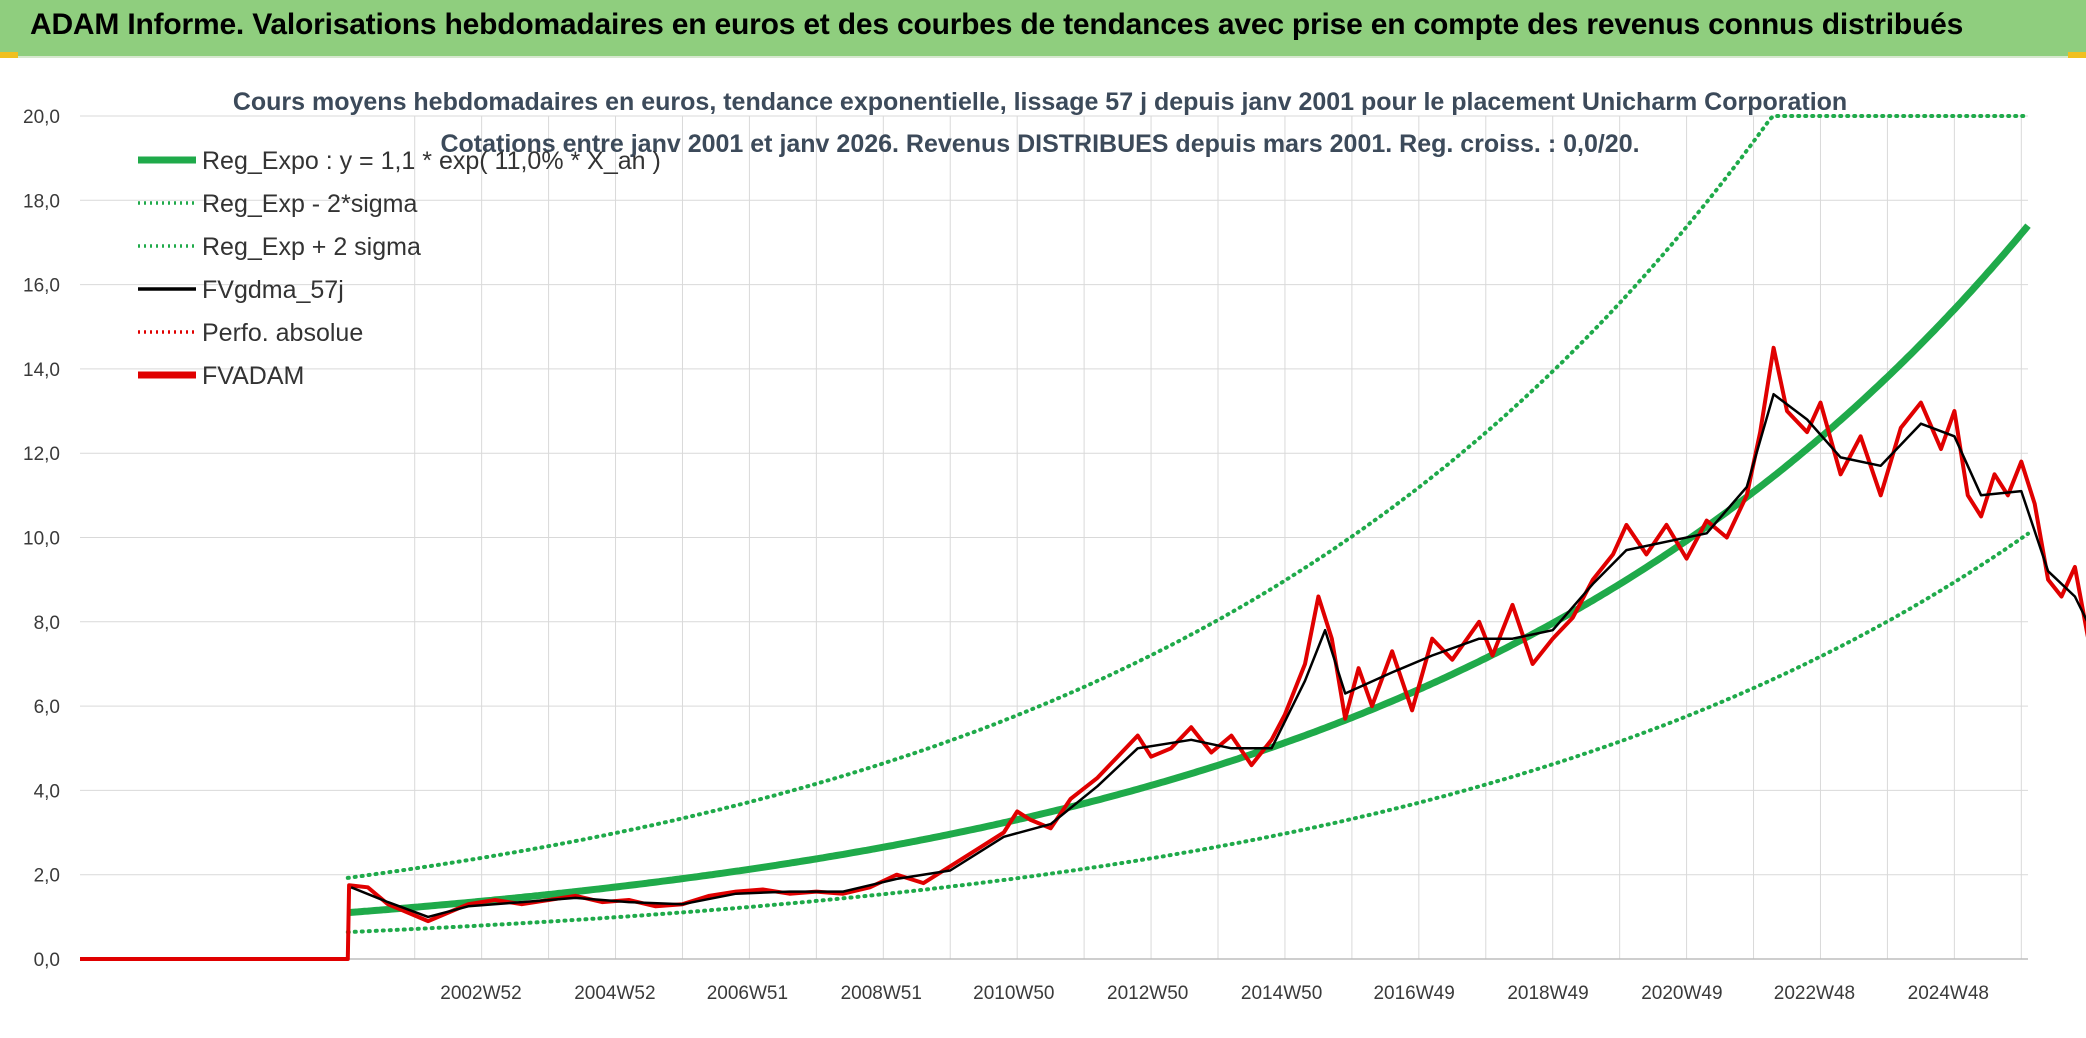 The width and height of the screenshot is (2086, 1038). Describe the element at coordinates (41, 454) in the screenshot. I see `y-tick-label: 12,0` at that location.